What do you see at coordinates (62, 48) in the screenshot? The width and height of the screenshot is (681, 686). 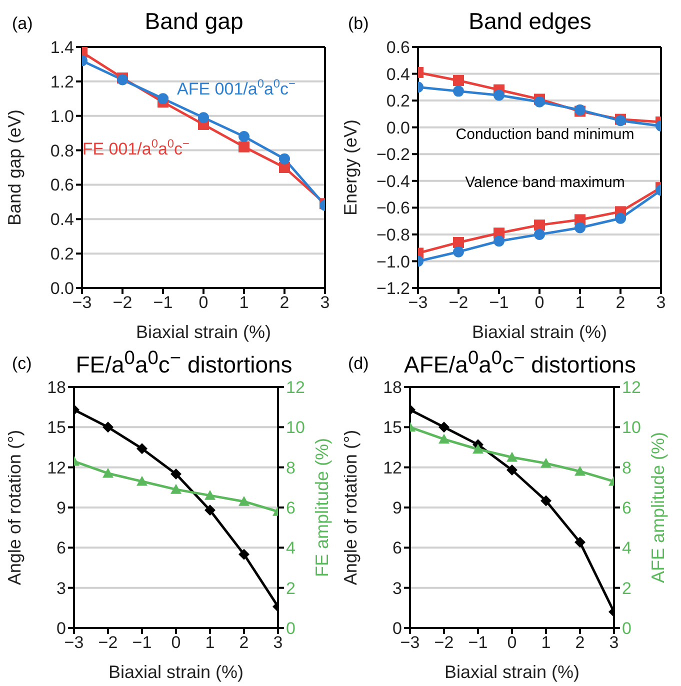 I see `y-tick-label: 1.4` at bounding box center [62, 48].